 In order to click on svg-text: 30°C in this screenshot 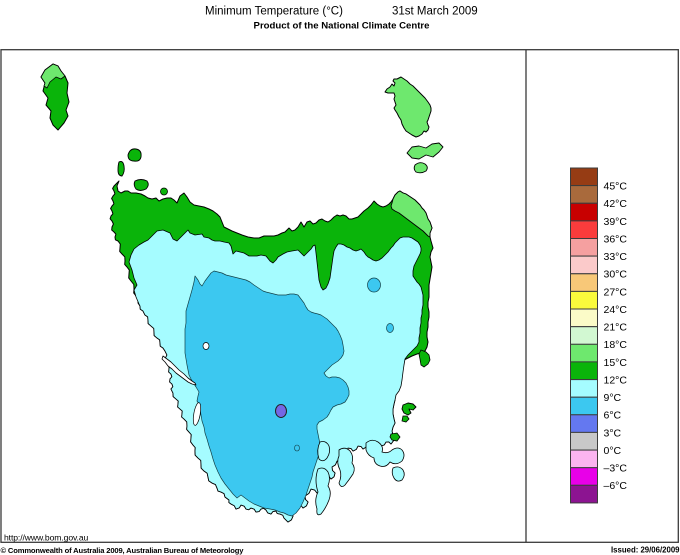, I will do `click(616, 275)`.